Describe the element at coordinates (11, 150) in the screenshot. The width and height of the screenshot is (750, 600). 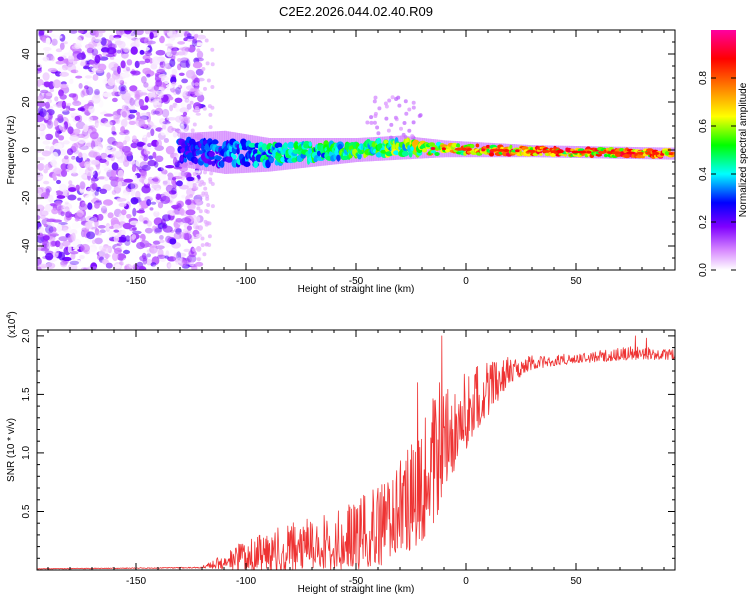
I see `spectrogram-y-label: Frequency (Hz)` at that location.